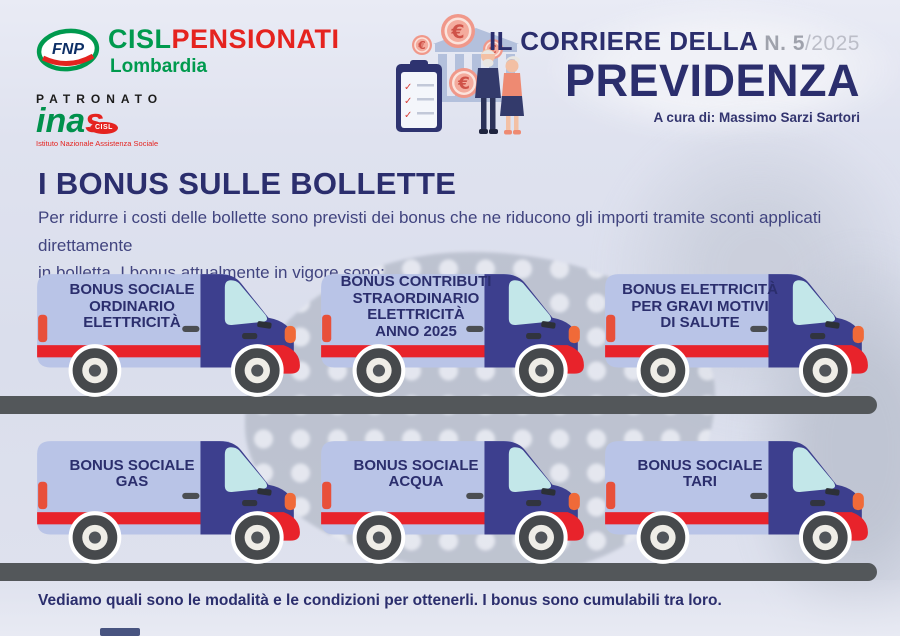  I want to click on inas-wordmark: inas CISL, so click(121, 121).